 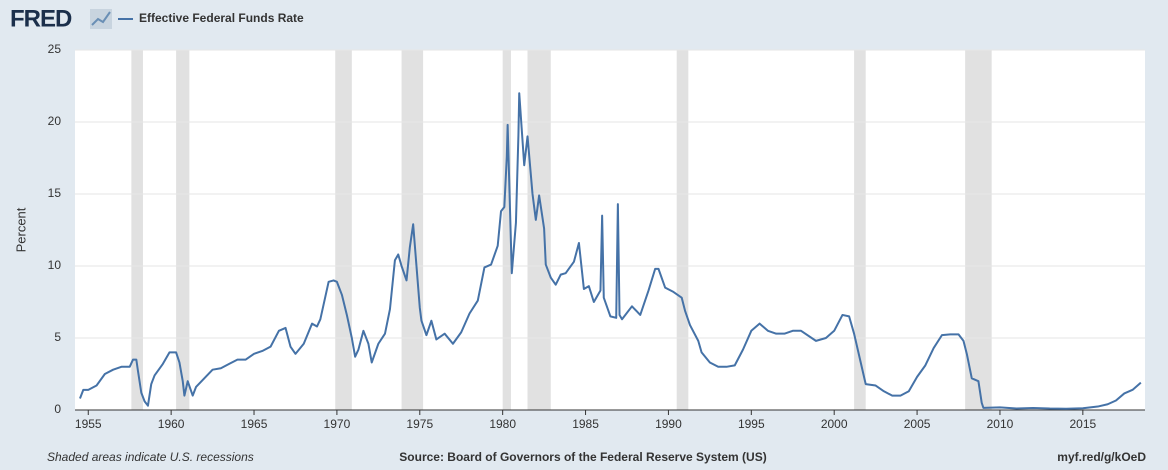 I want to click on x-tick-label: 2000, so click(x=834, y=424).